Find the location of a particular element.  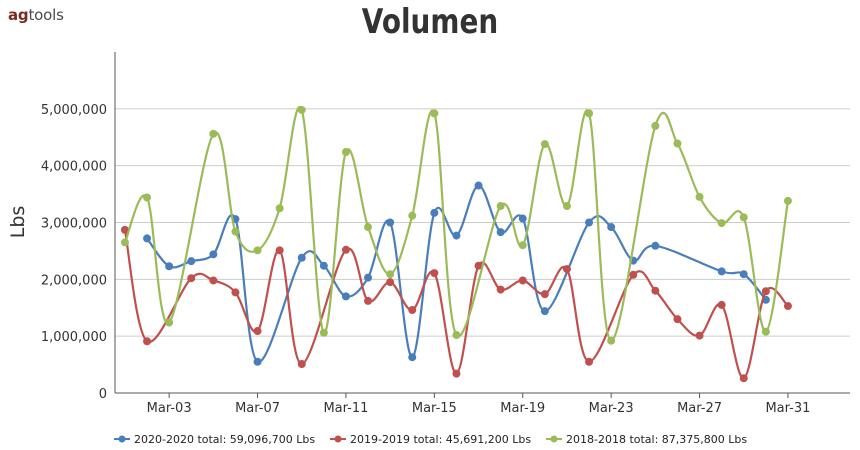

legend-swatch-marker is located at coordinates (554, 439).